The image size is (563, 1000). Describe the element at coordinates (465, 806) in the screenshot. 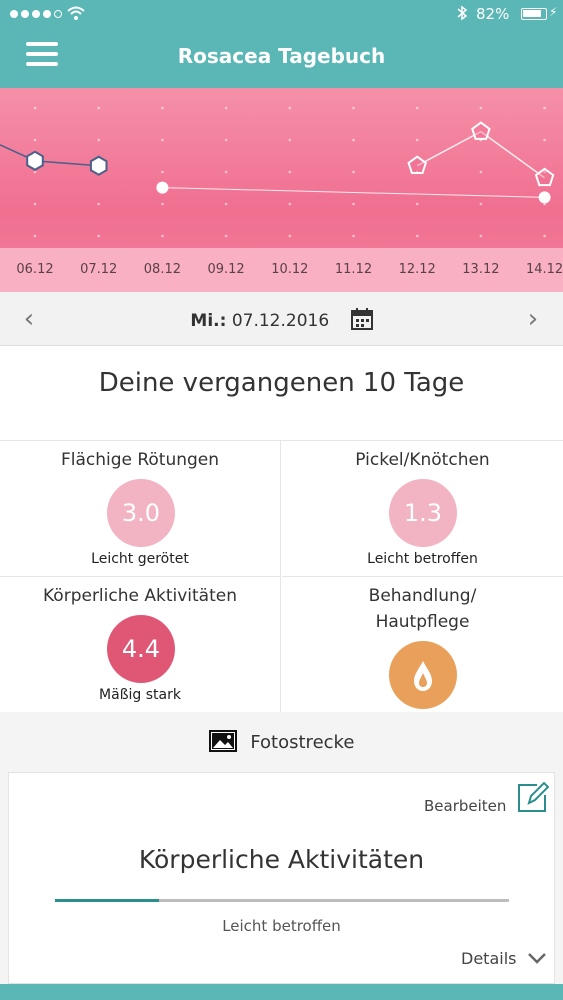

I see `edit-button: Bearbeiten` at that location.